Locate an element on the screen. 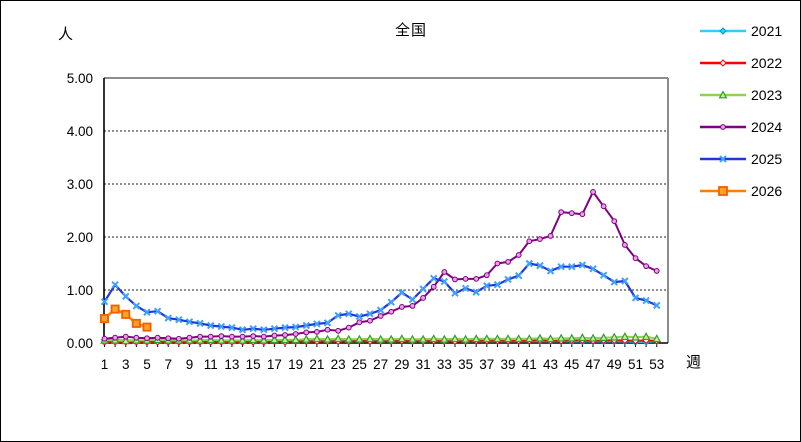 The image size is (801, 442). x-tick-label: 31 is located at coordinates (423, 364).